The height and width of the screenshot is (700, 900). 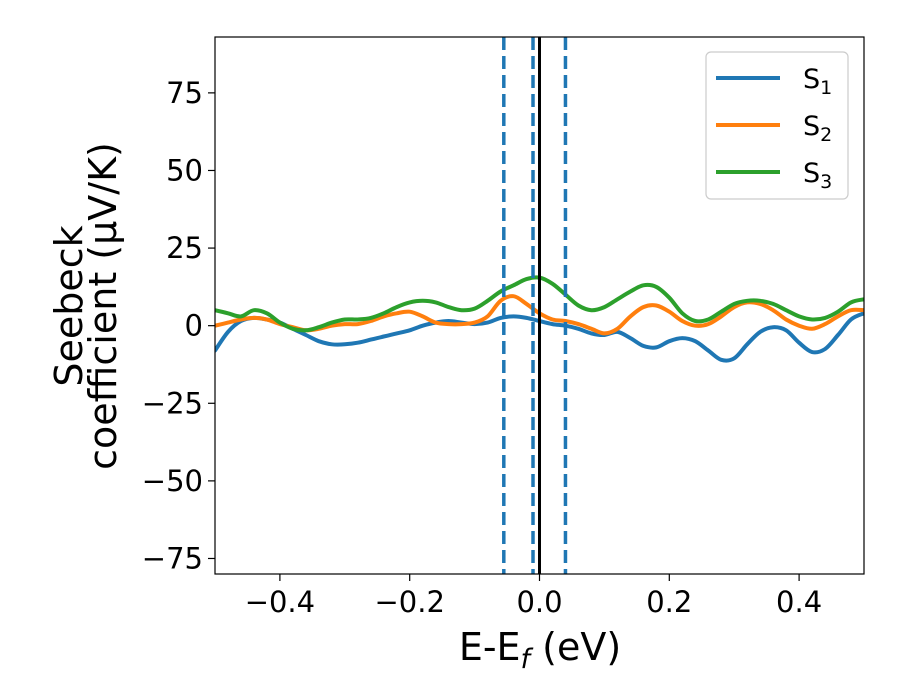 What do you see at coordinates (194, 326) in the screenshot?
I see `y-tick-label: 0` at bounding box center [194, 326].